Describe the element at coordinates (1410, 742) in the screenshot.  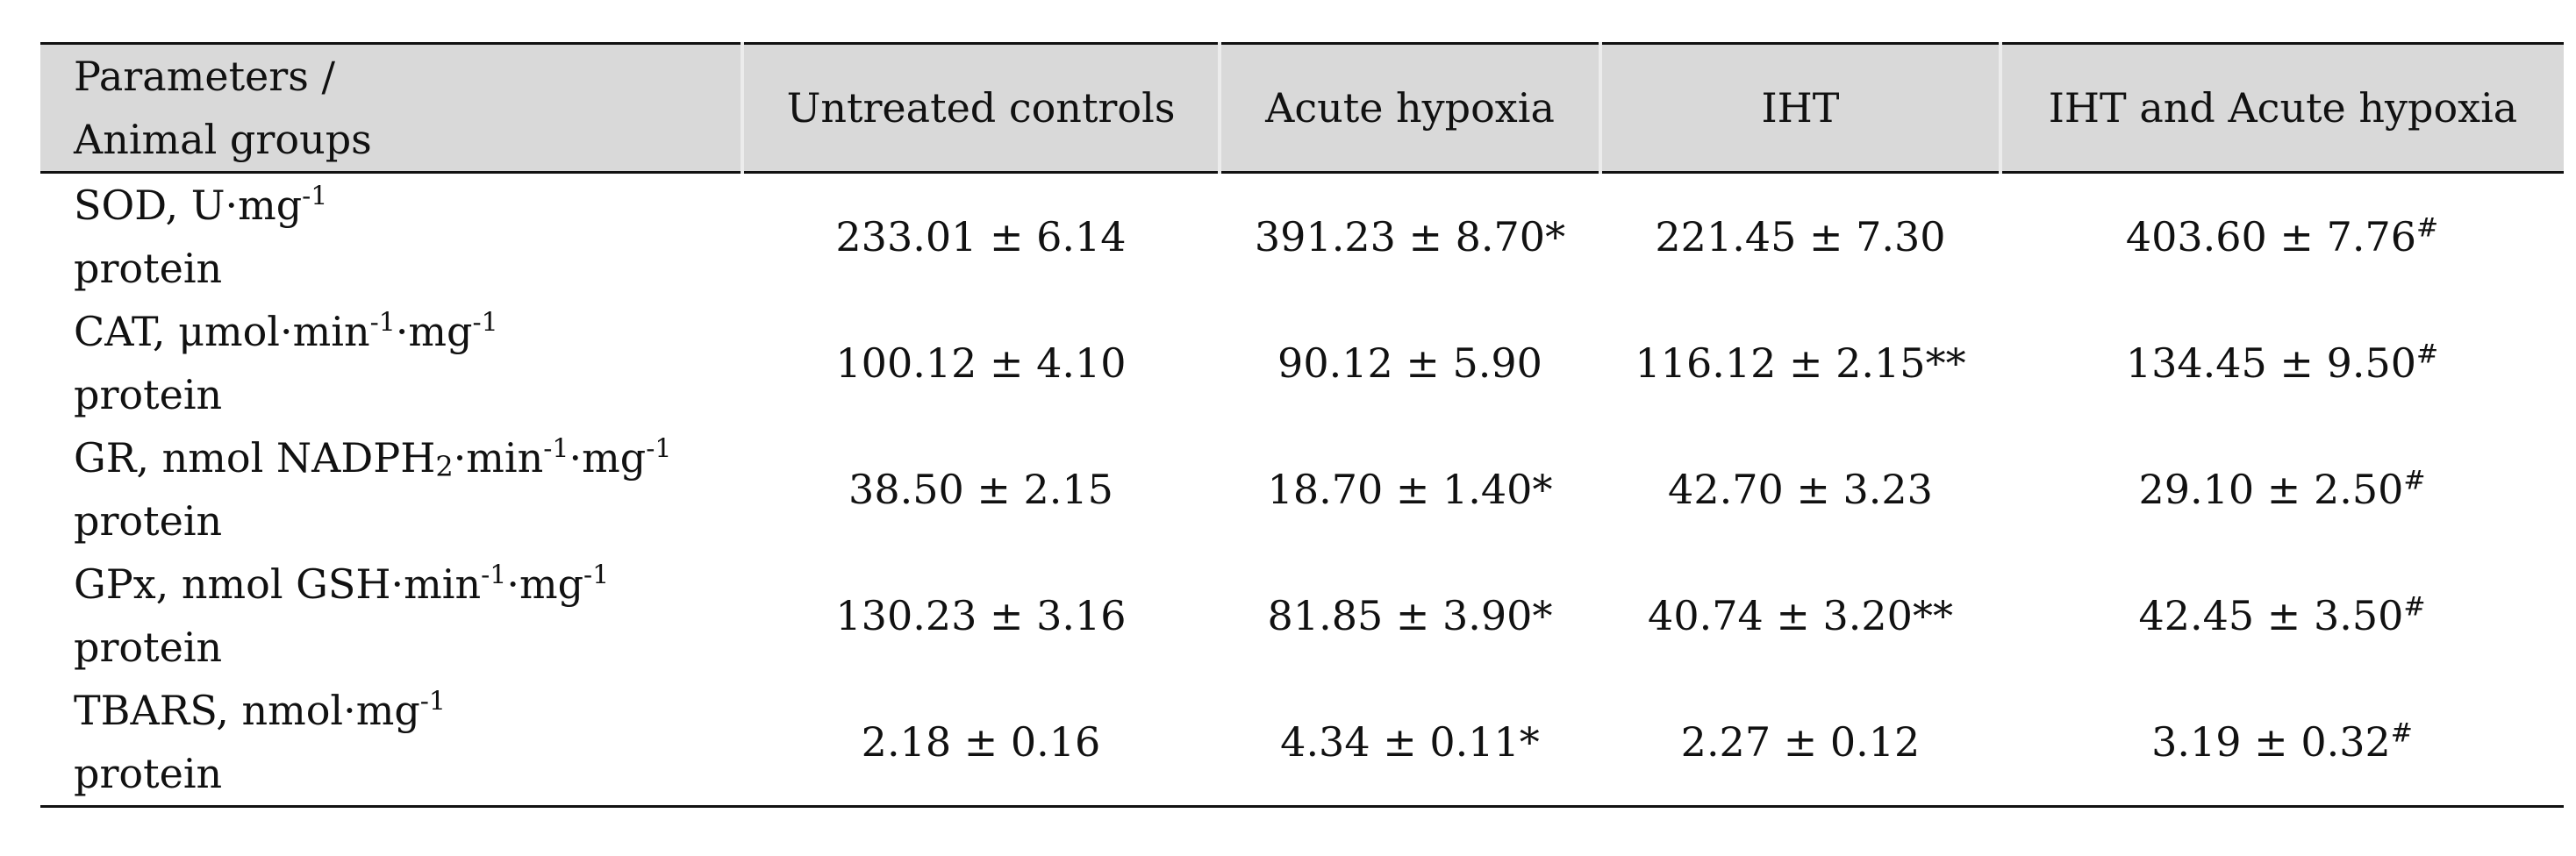
I see `cell-tbars-acute-hypoxia: 4.34 ± 0.11*` at that location.